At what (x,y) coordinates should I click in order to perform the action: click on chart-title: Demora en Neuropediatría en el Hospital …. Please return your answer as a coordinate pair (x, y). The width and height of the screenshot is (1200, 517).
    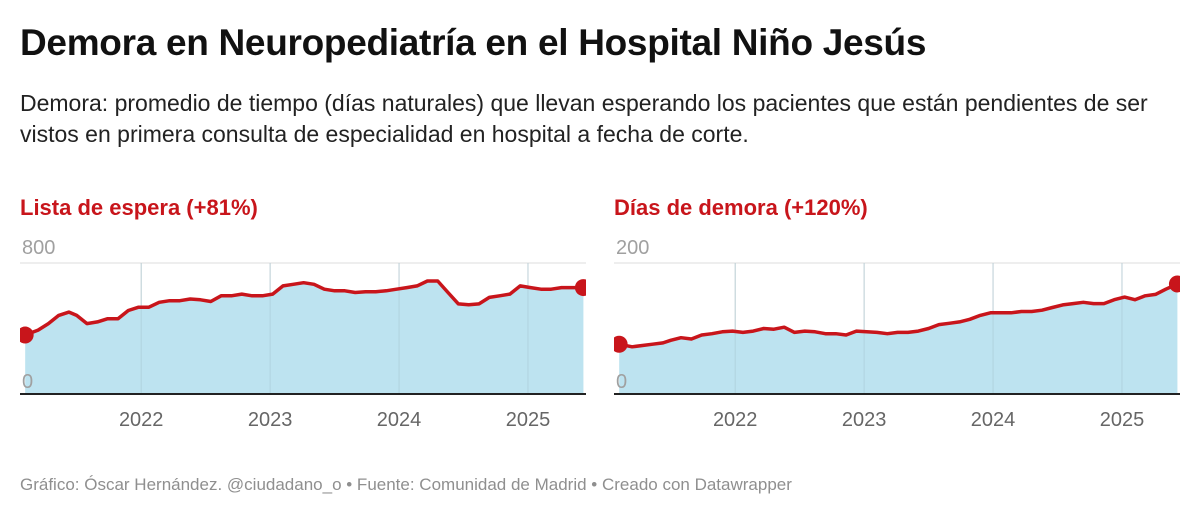
    Looking at the image, I should click on (473, 42).